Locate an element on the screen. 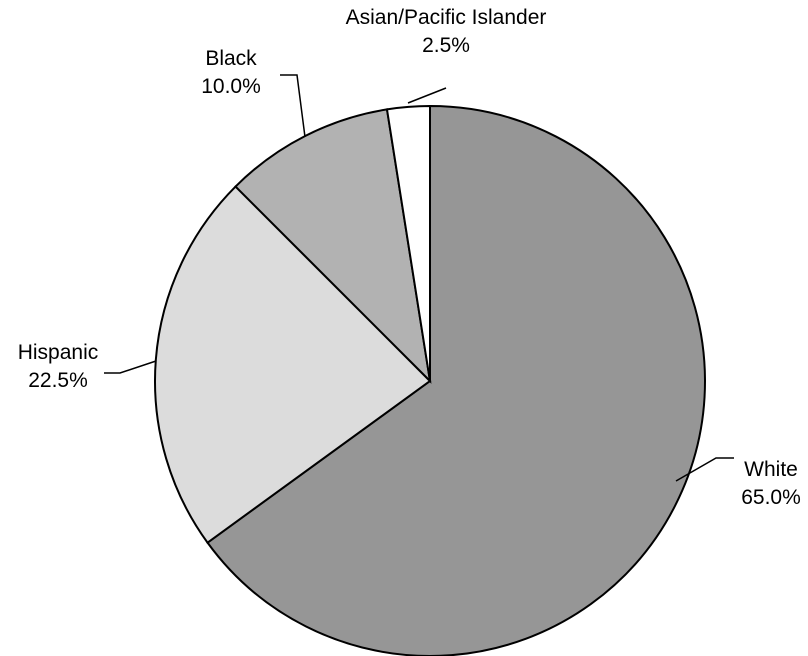 The width and height of the screenshot is (808, 656). leader-hispanic is located at coordinates (130, 367).